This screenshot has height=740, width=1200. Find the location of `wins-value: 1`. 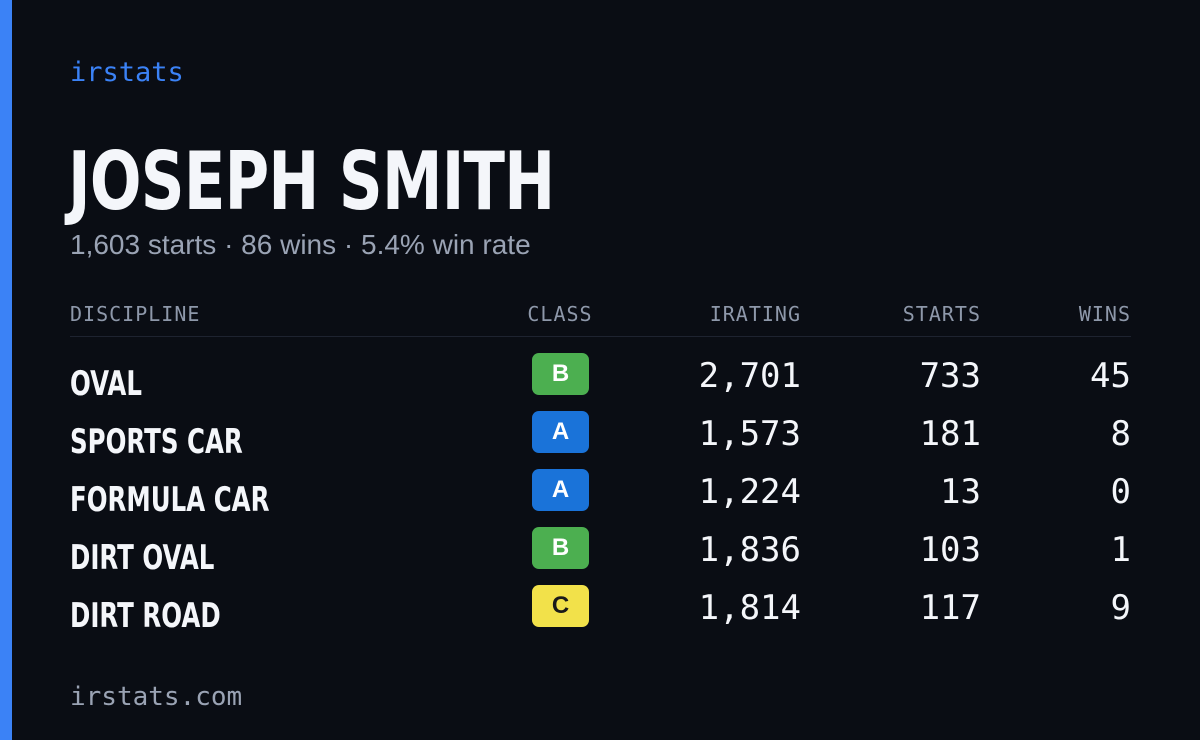

wins-value: 1 is located at coordinates (1120, 550).